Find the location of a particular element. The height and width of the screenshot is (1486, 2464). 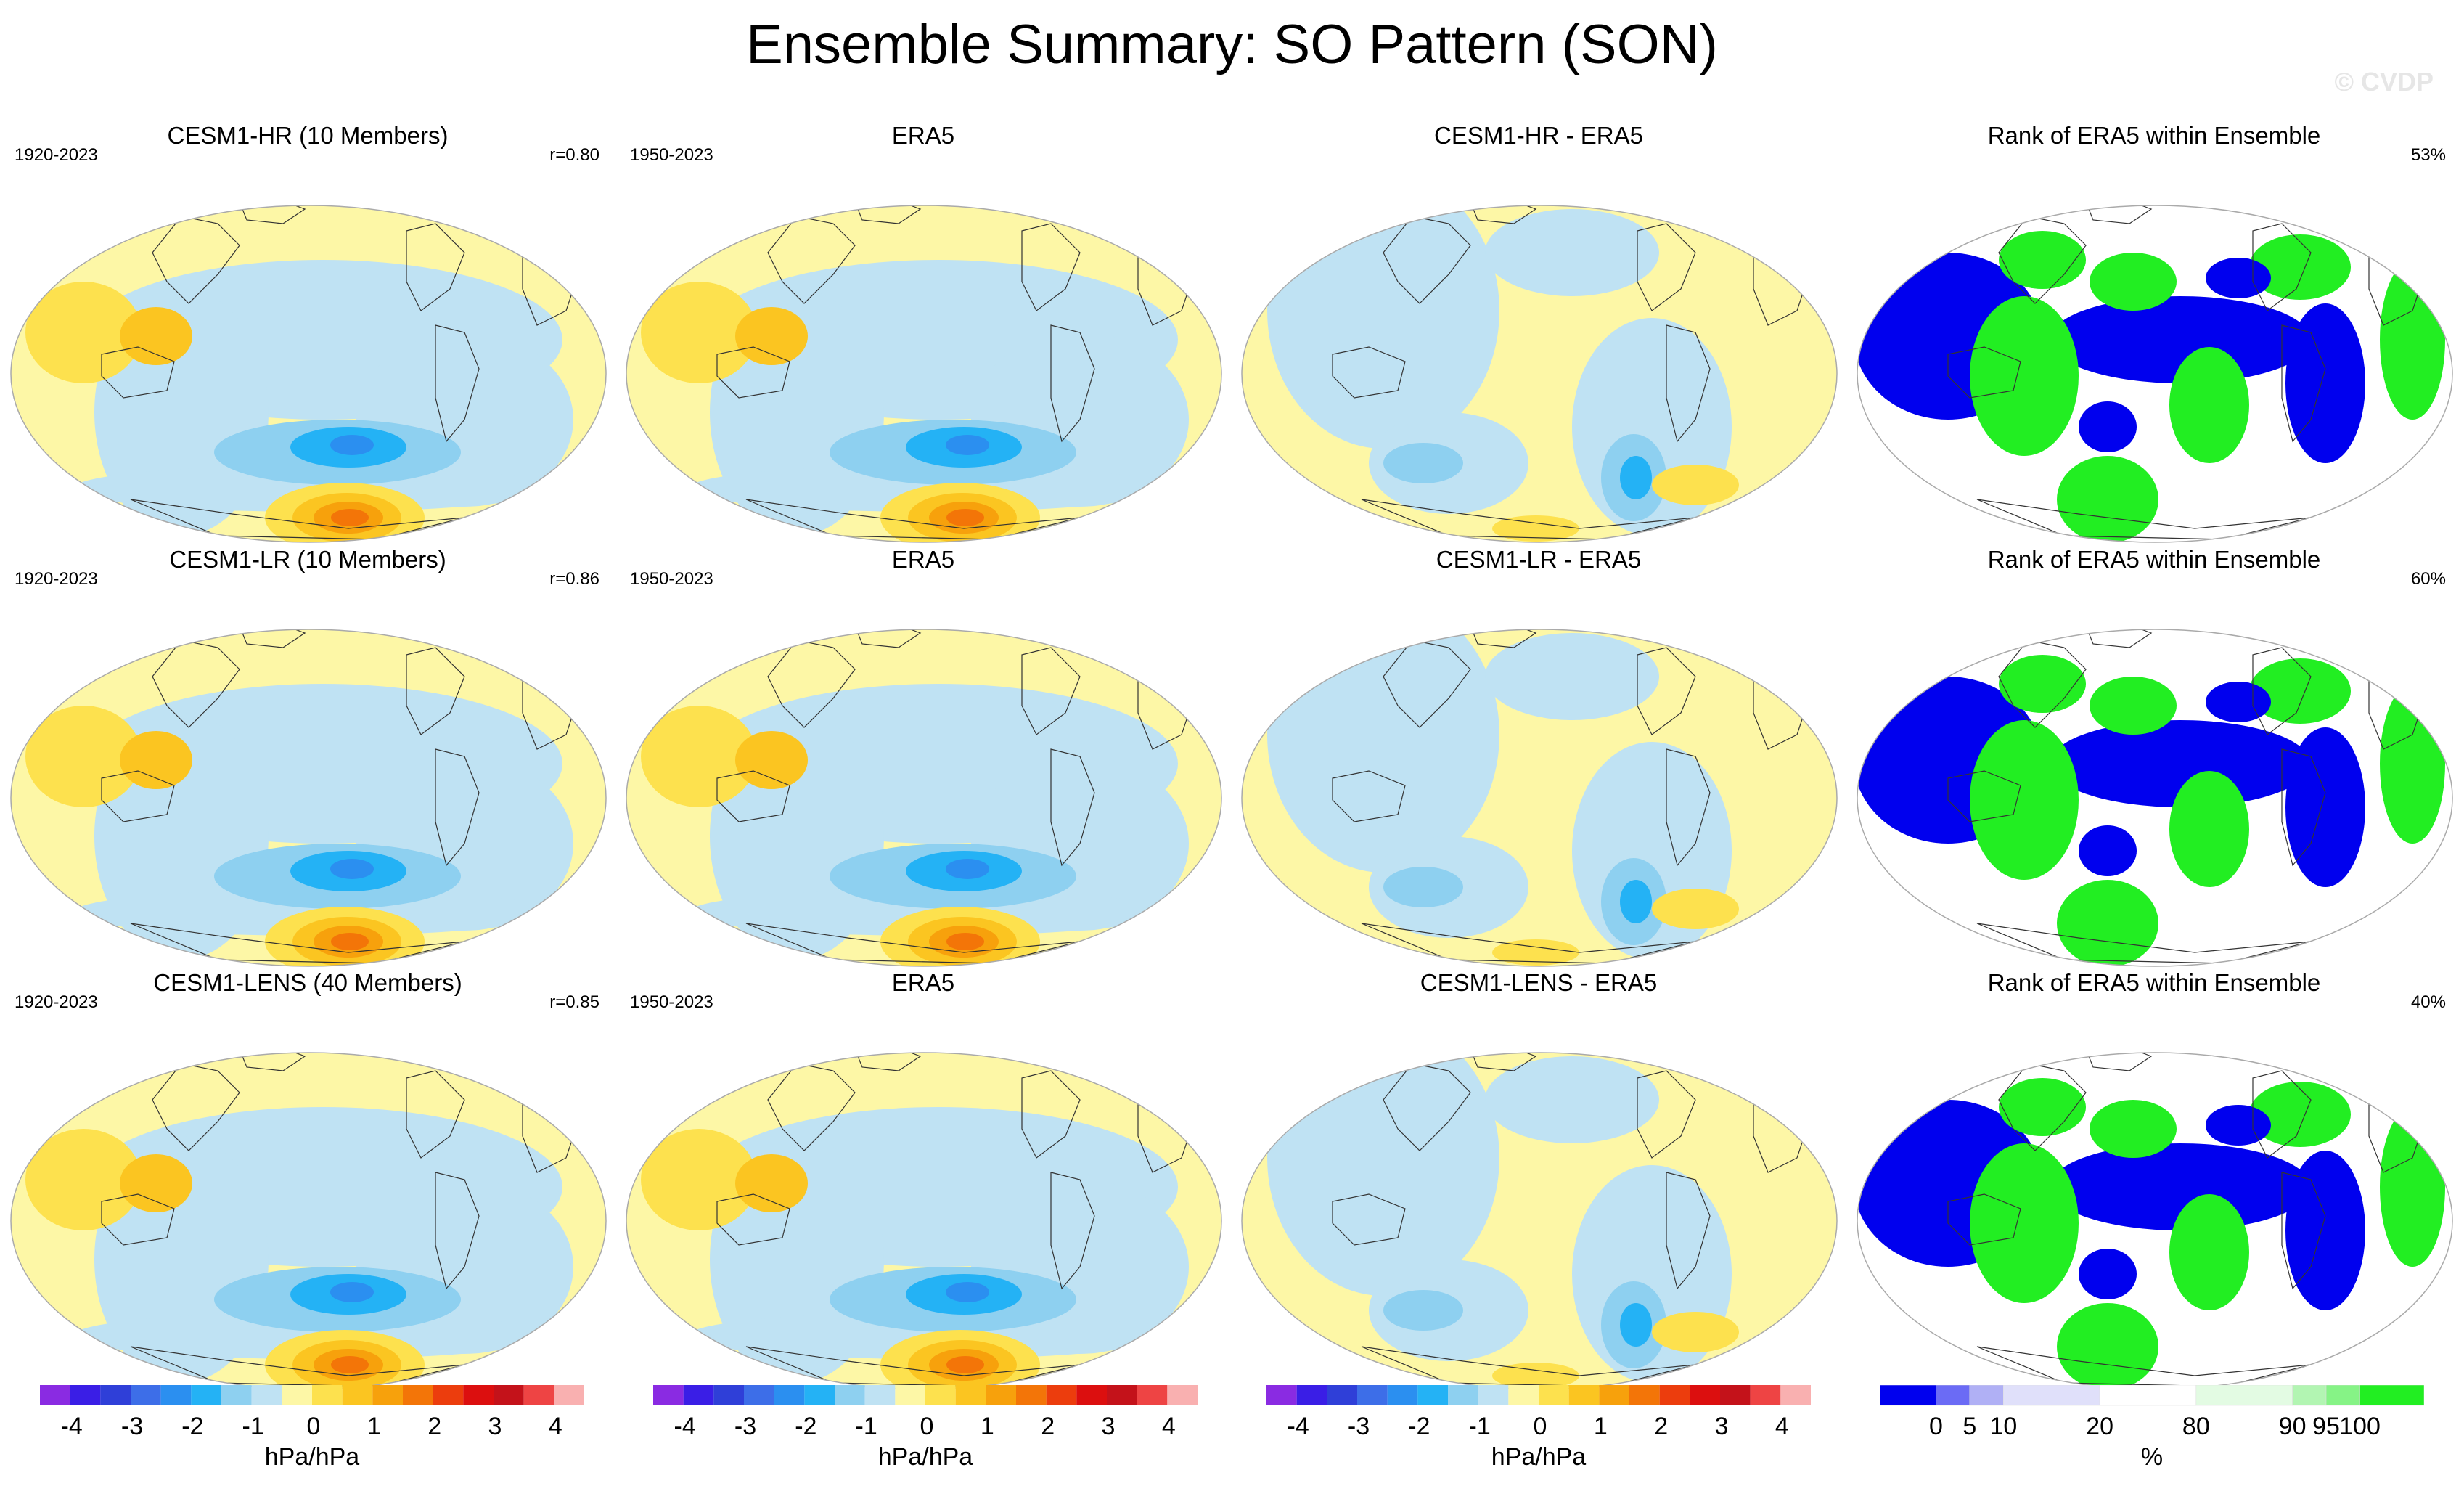

colorbar-tick-label: 90 is located at coordinates (2293, 1427).